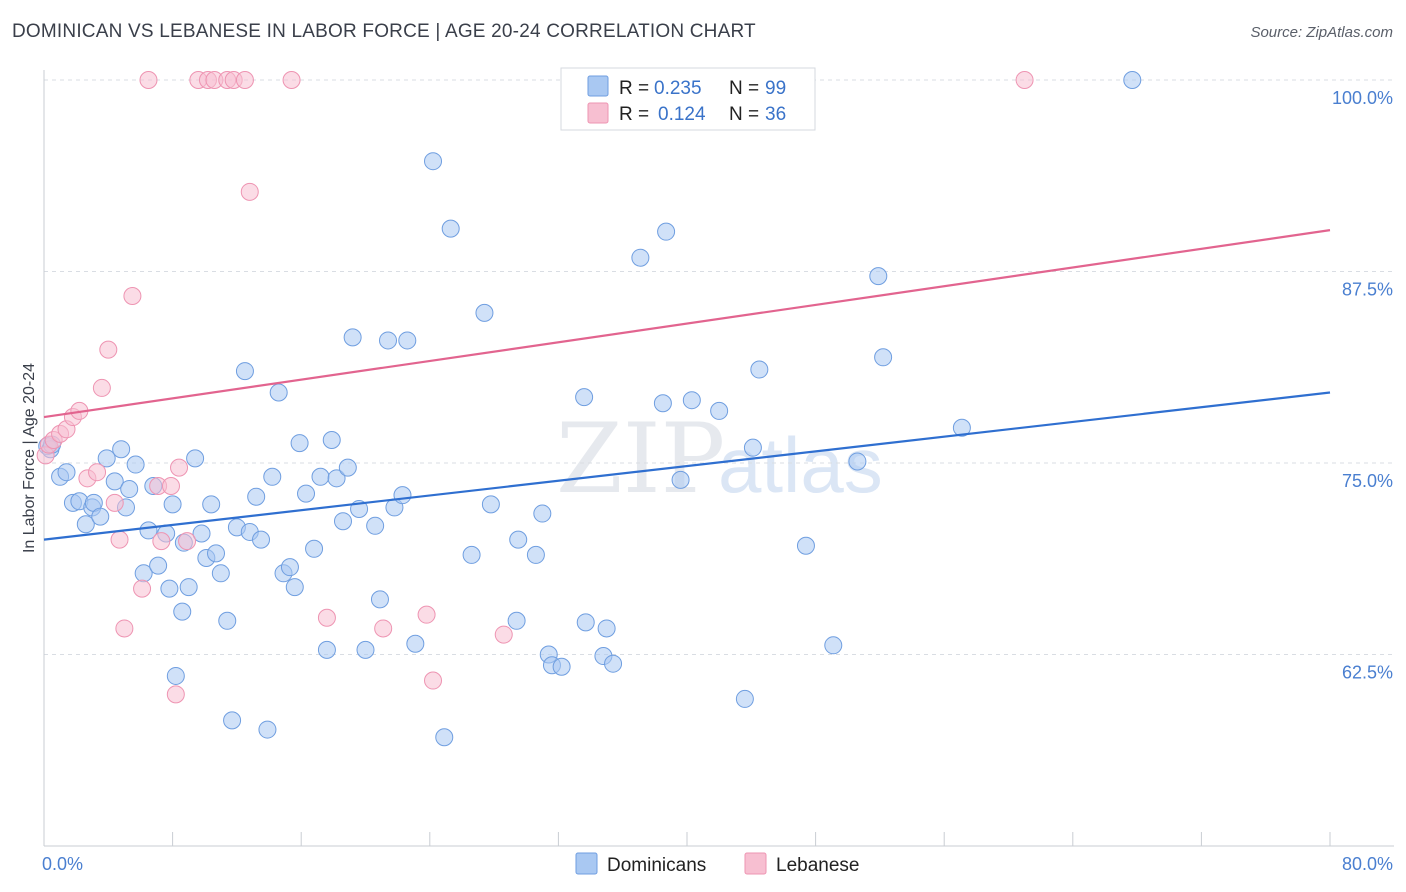 This screenshot has height=892, width=1406. What do you see at coordinates (682, 114) in the screenshot?
I see `legend-r-value: 0.124` at bounding box center [682, 114].